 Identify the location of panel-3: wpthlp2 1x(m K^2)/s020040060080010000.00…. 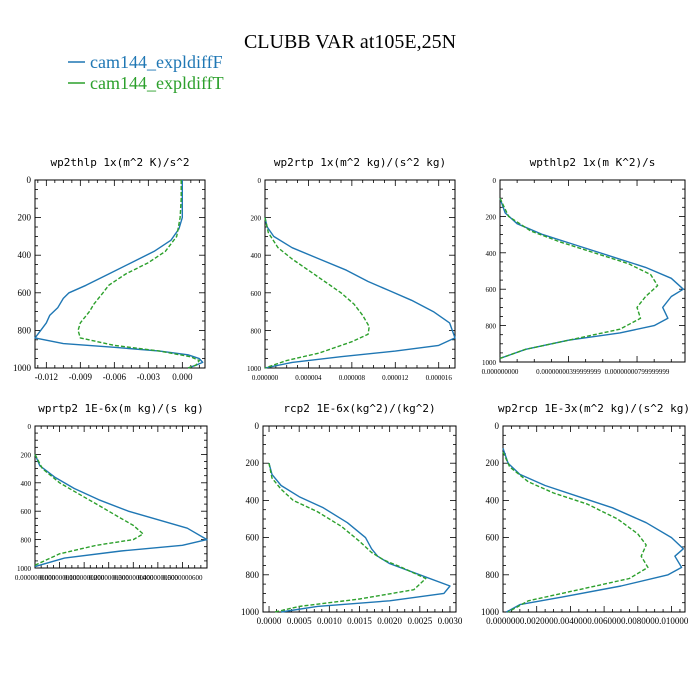
(584, 266).